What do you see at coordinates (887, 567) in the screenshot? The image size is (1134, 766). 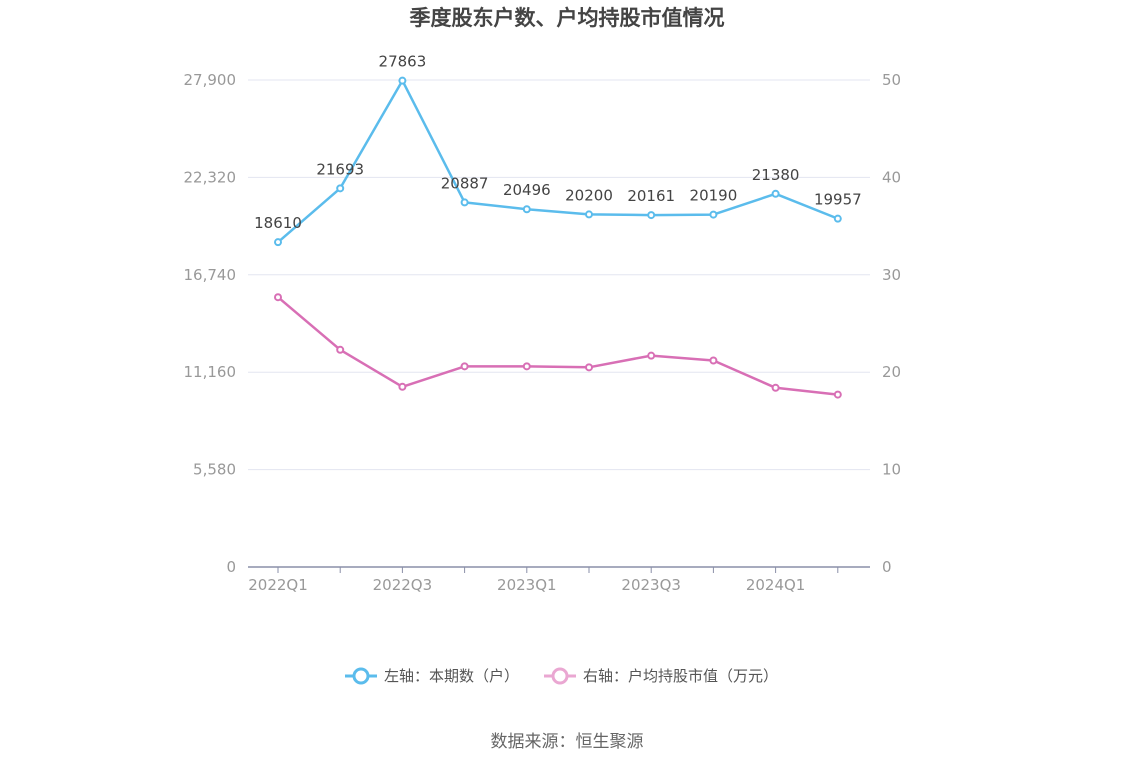 I see `right-axis-tick-label: 0` at bounding box center [887, 567].